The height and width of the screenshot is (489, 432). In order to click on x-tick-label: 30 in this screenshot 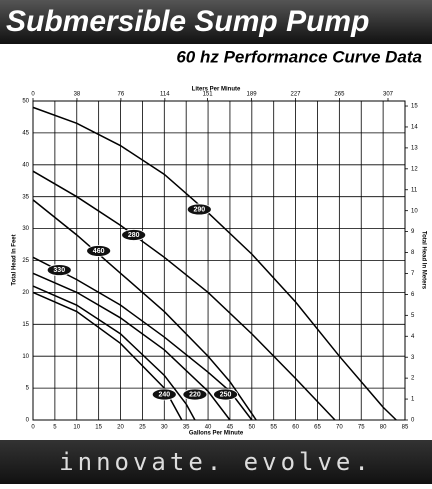, I will do `click(164, 428)`.